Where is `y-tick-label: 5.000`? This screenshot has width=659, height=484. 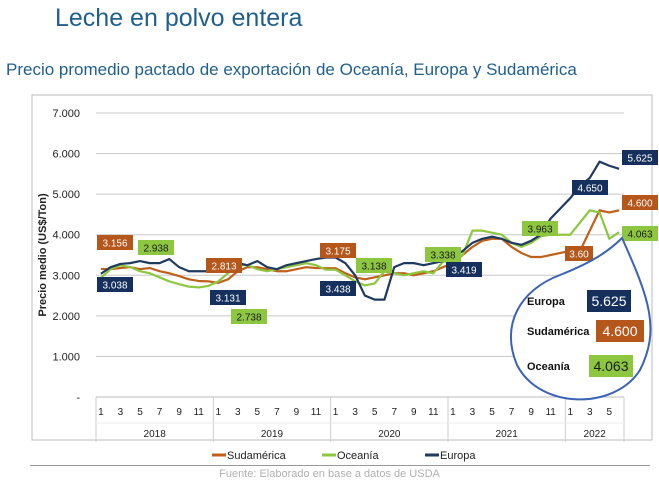 y-tick-label: 5.000 is located at coordinates (66, 195).